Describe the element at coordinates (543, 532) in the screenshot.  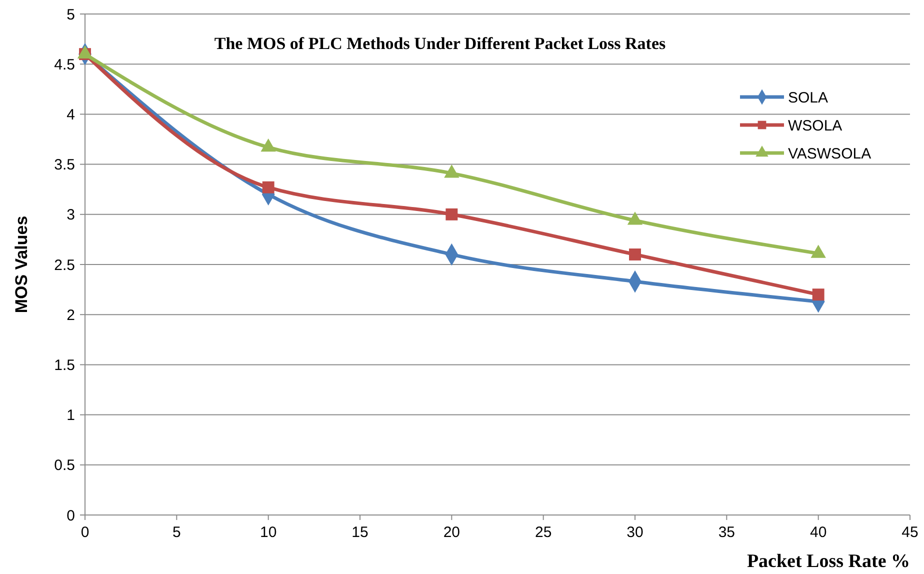
I see `x-tick-label: 25` at that location.